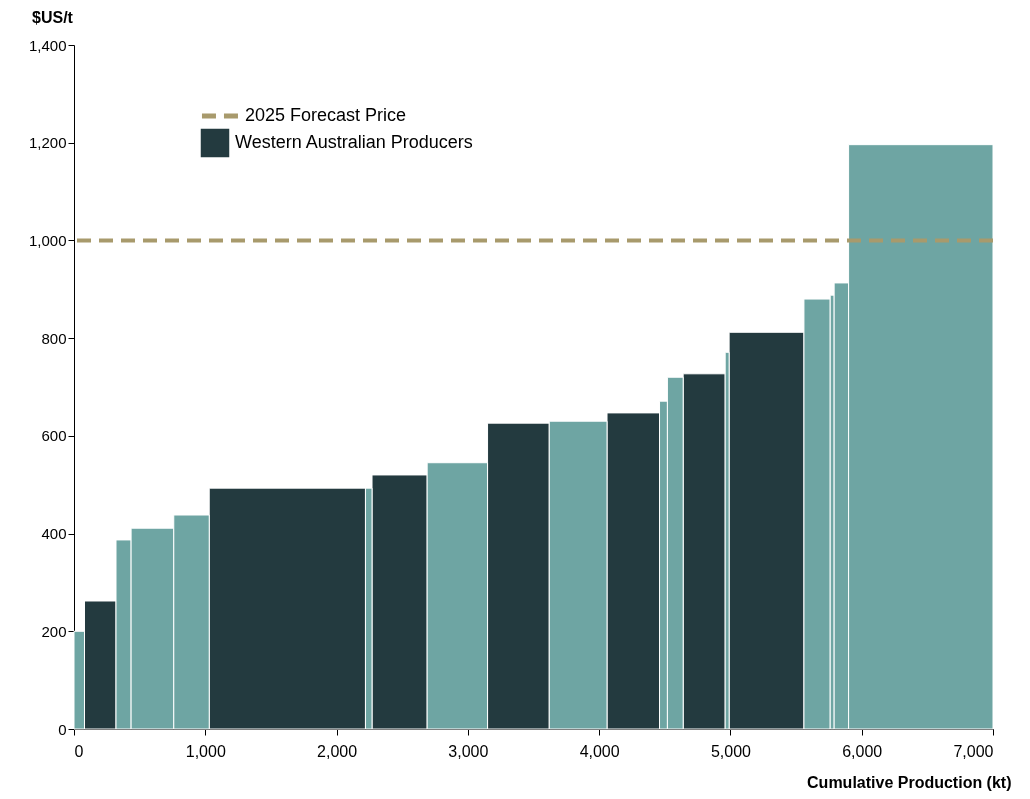  What do you see at coordinates (47, 240) in the screenshot?
I see `y-tick-label: 1,000` at bounding box center [47, 240].